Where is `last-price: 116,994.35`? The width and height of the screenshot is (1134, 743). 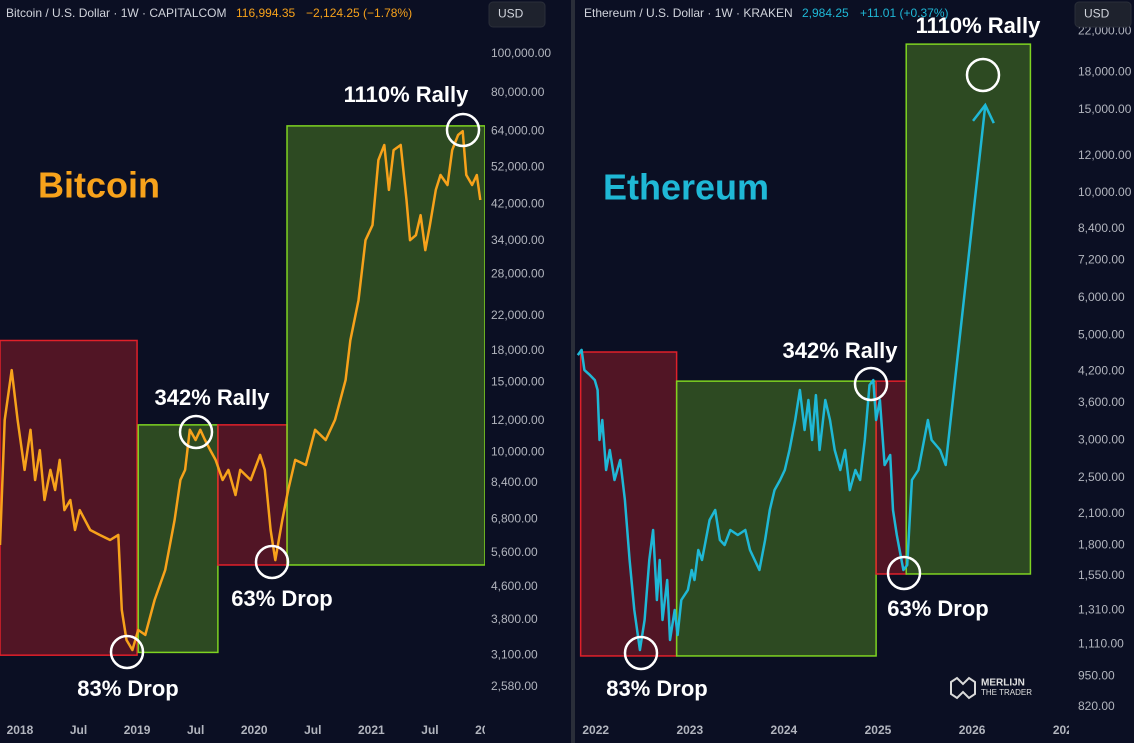 last-price: 116,994.35 is located at coordinates (265, 13).